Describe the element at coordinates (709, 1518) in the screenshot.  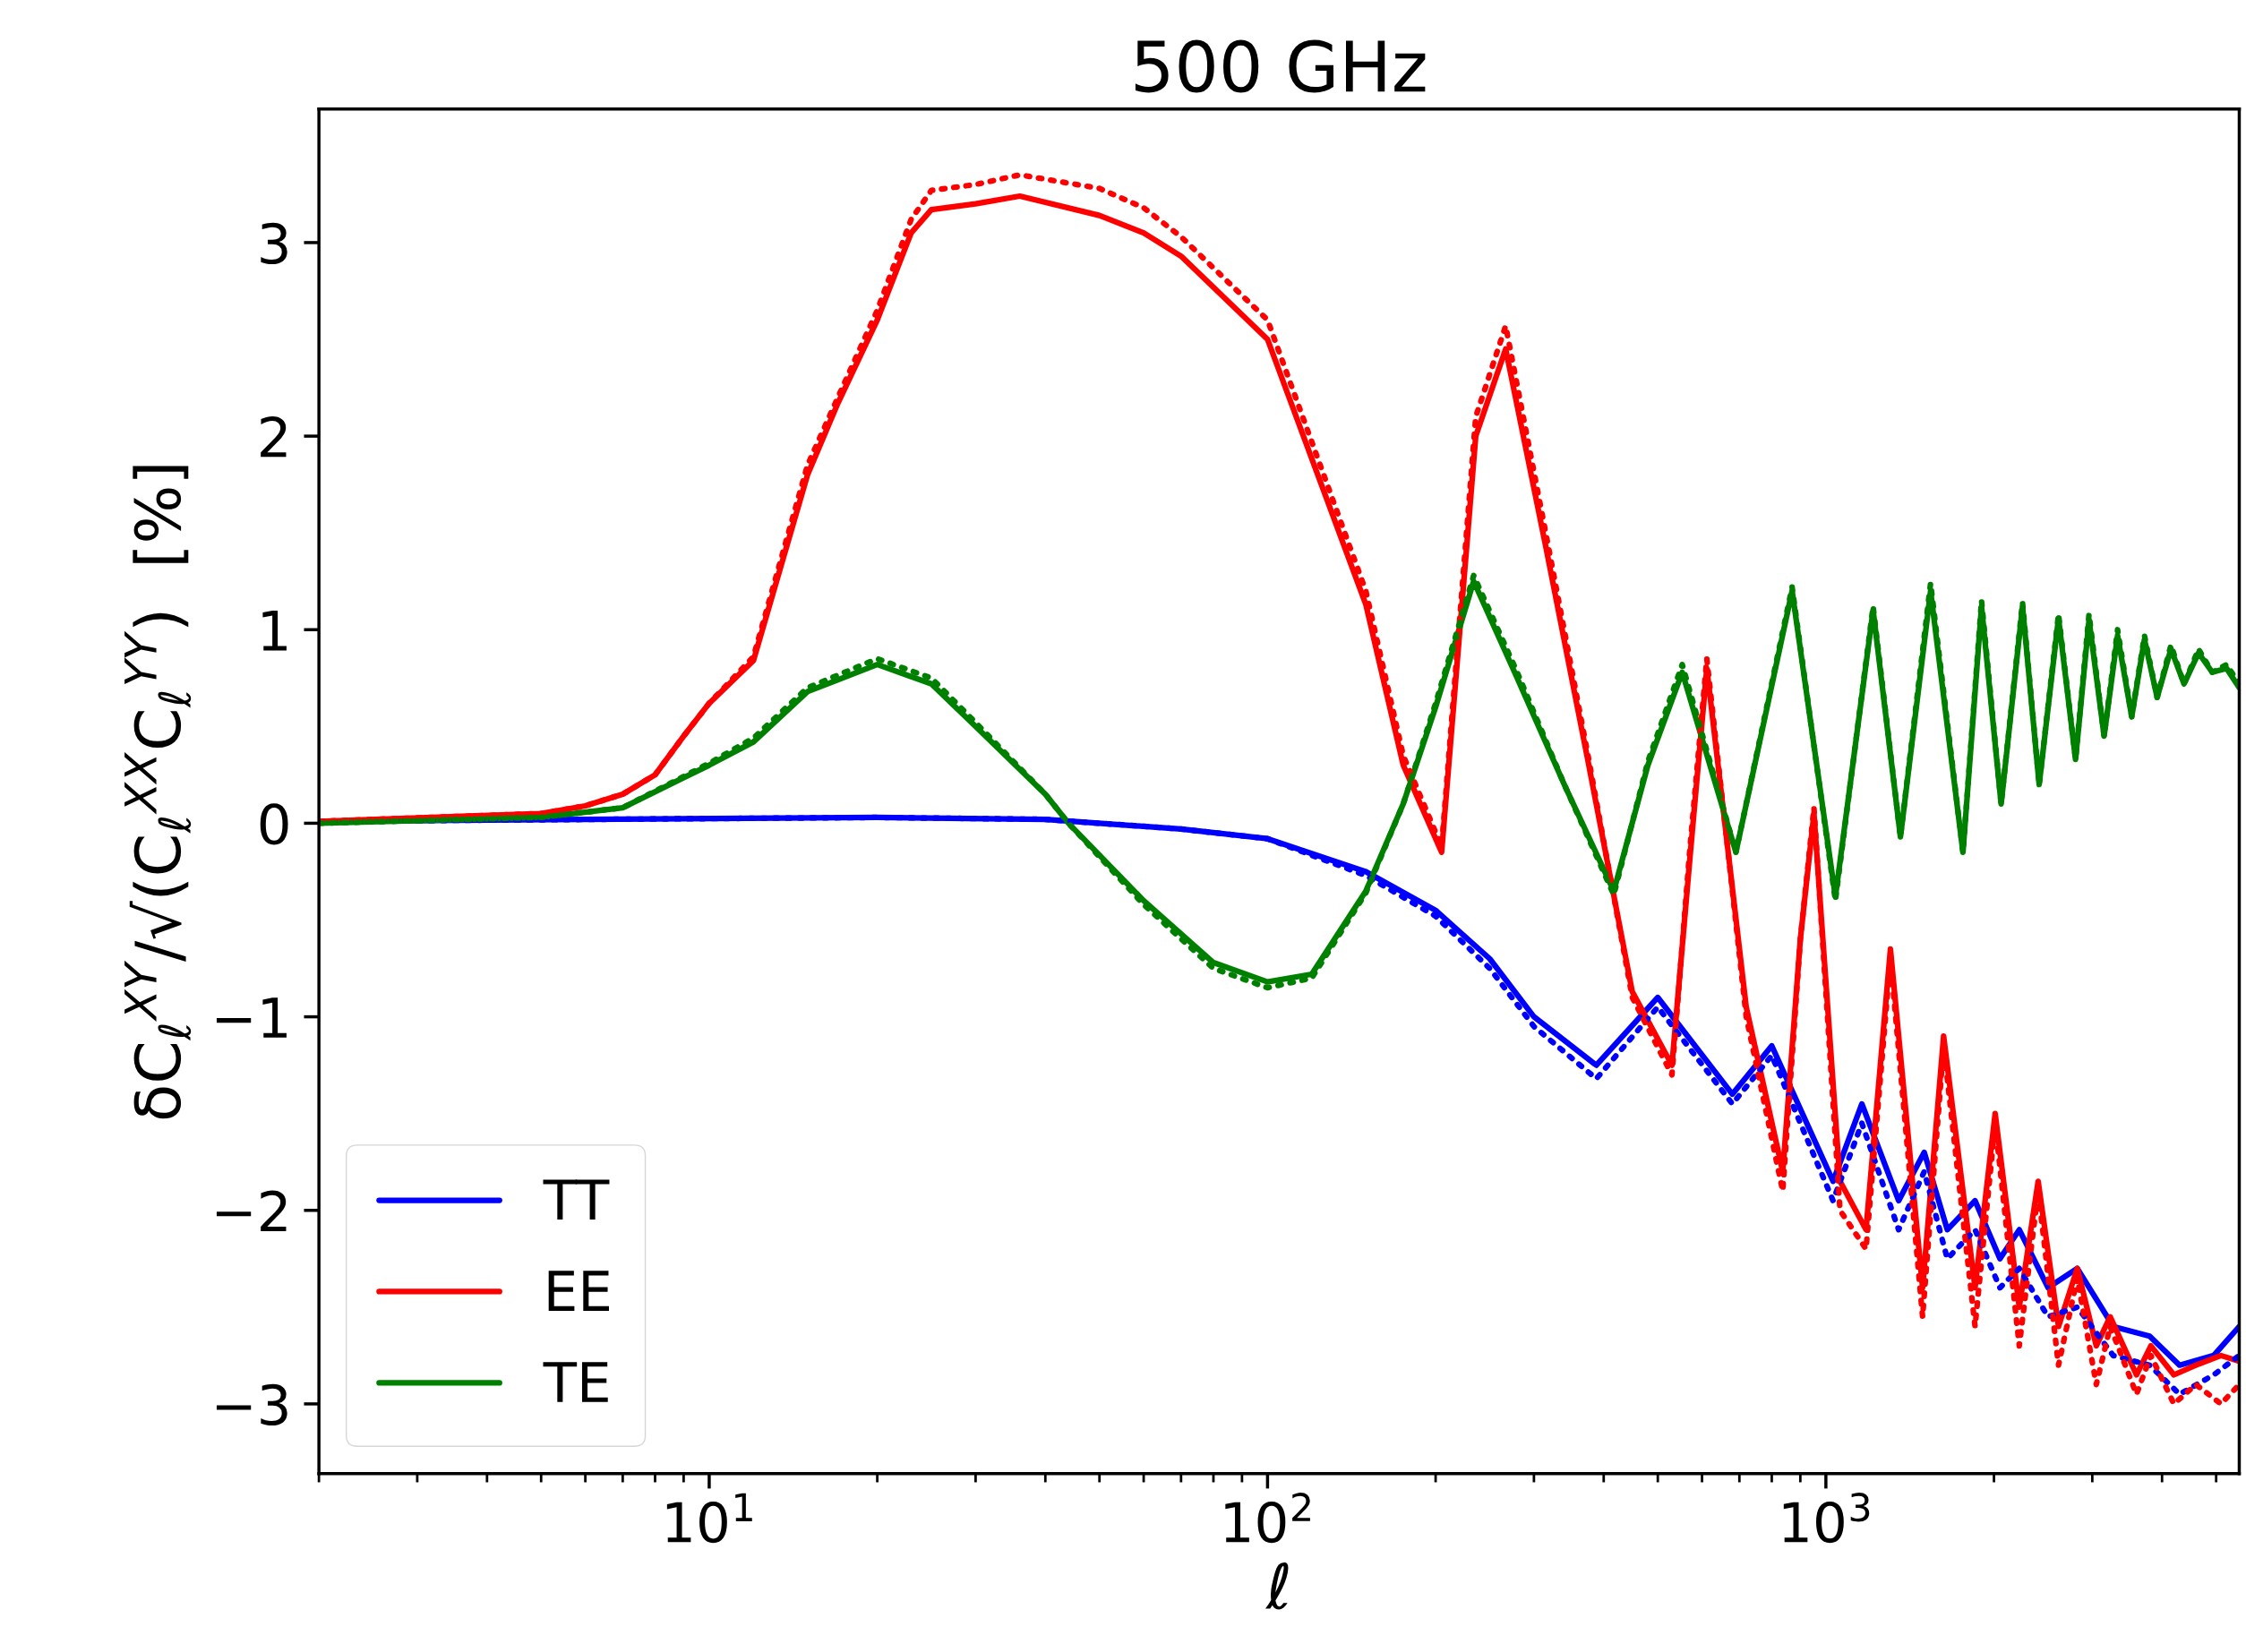
I see `x-tick-label: 10$^{1}$` at that location.